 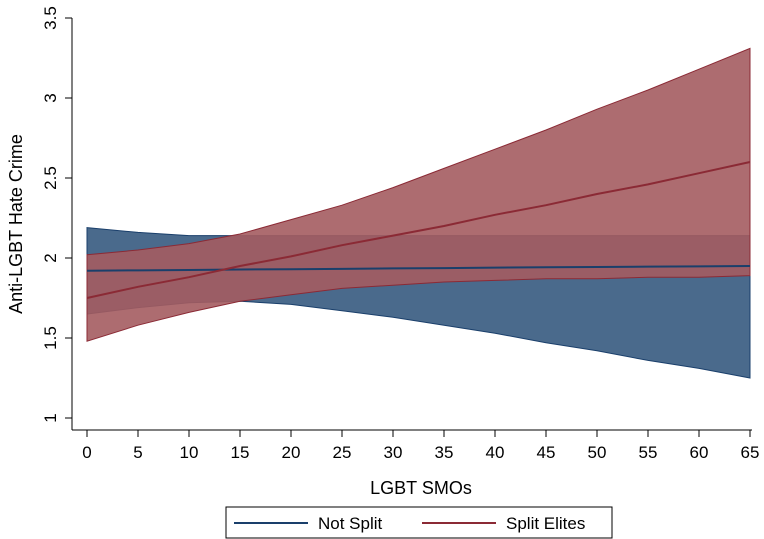 What do you see at coordinates (50, 97) in the screenshot?
I see `y-tick-label: 3` at bounding box center [50, 97].